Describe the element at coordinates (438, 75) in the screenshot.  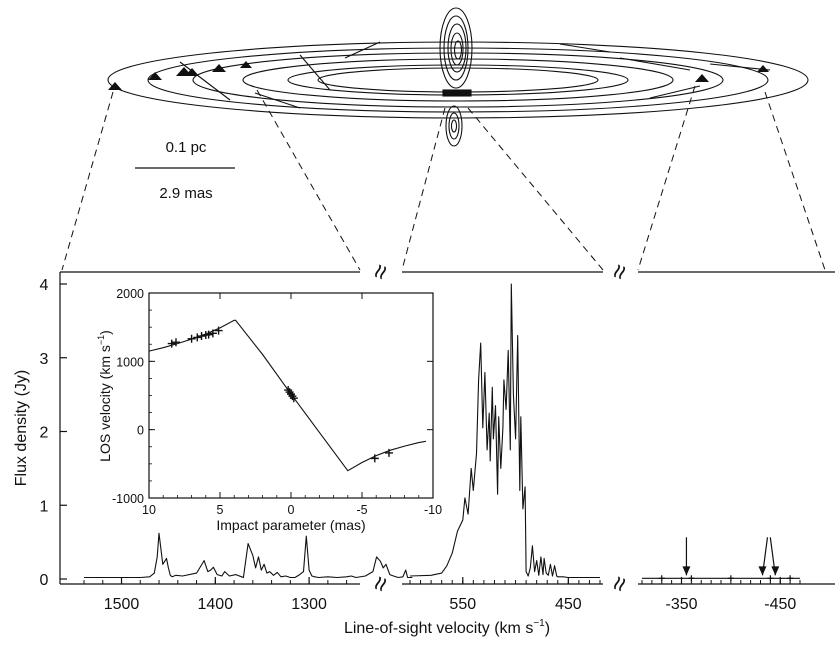
I see `maser-triangles` at that location.